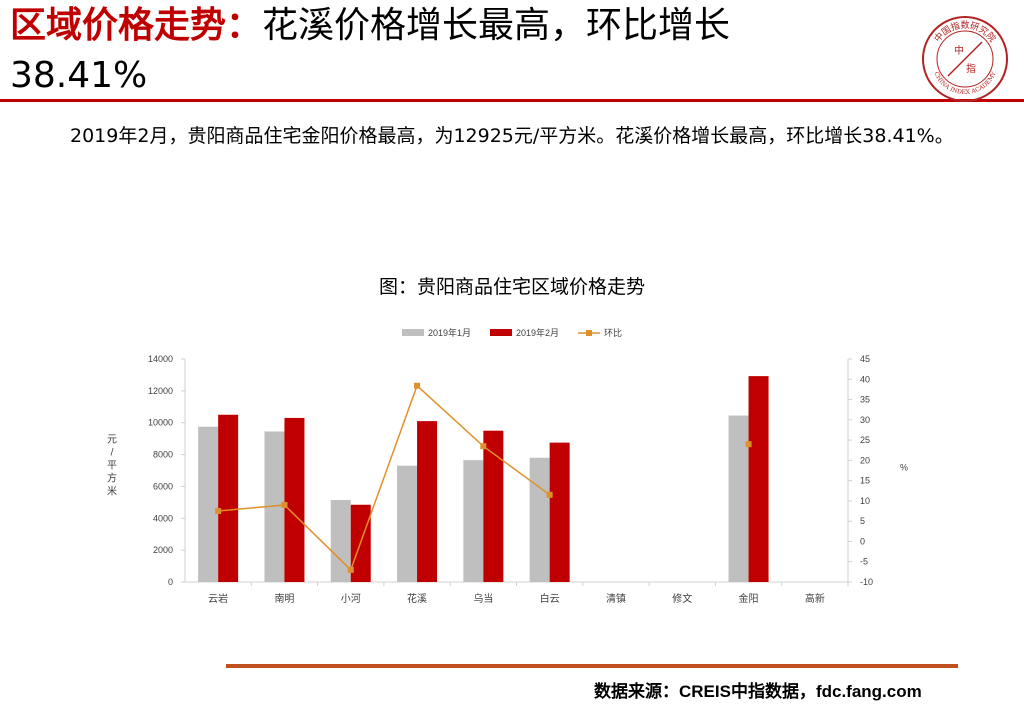 Image resolution: width=1024 pixels, height=709 pixels. Describe the element at coordinates (417, 598) in the screenshot. I see `x-tick-label: 花溪` at that location.